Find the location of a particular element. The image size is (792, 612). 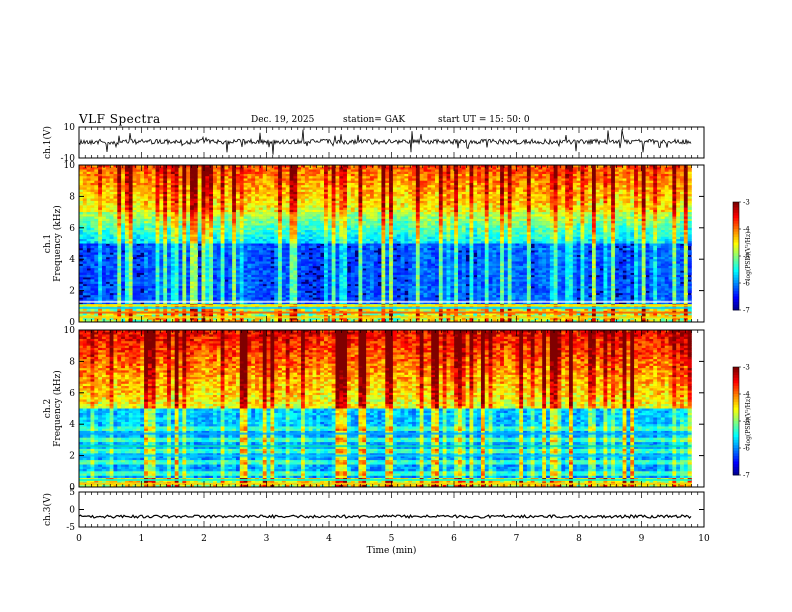

ch3-waveform-ytick-label: 0 is located at coordinates (72, 511).